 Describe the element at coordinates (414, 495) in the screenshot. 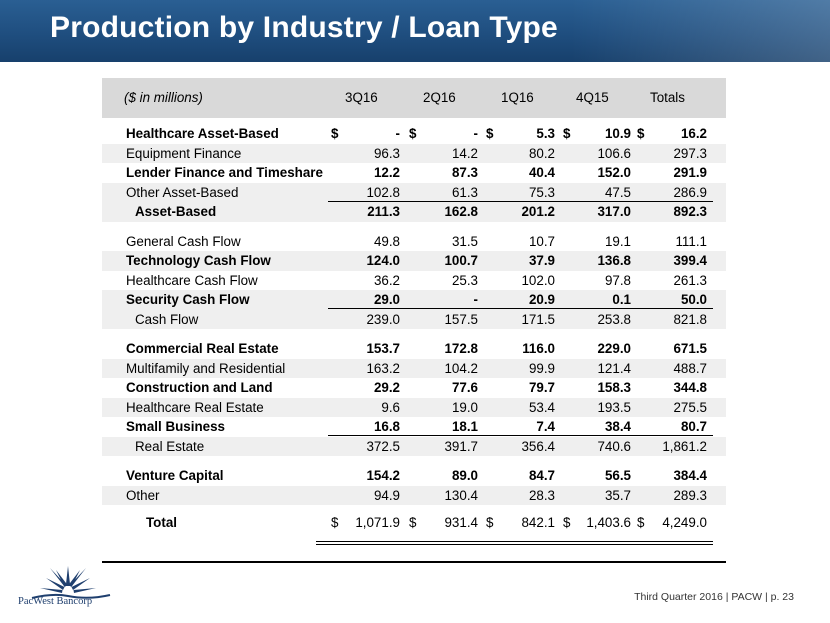

I see `table-row: Other 94.9 130.4 28.3 35.7 289.3` at that location.